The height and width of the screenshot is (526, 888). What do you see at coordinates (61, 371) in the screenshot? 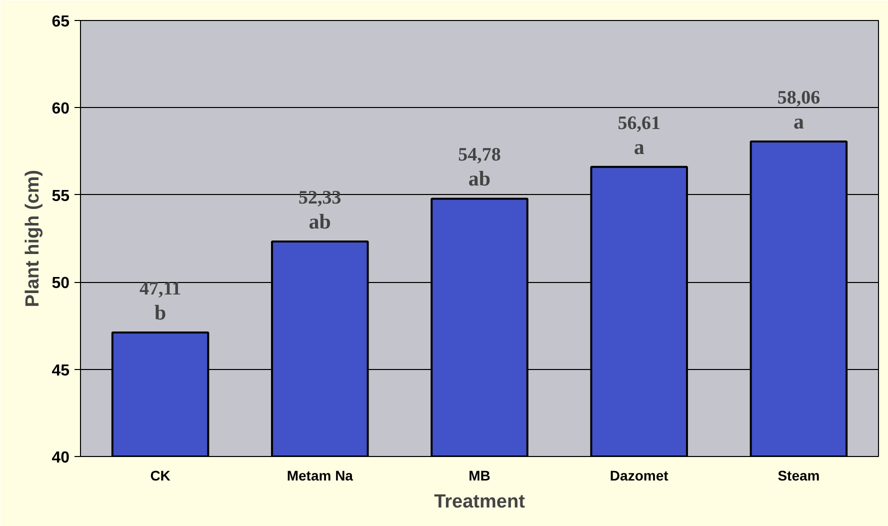
I see `y-tick-label: 45` at bounding box center [61, 371].